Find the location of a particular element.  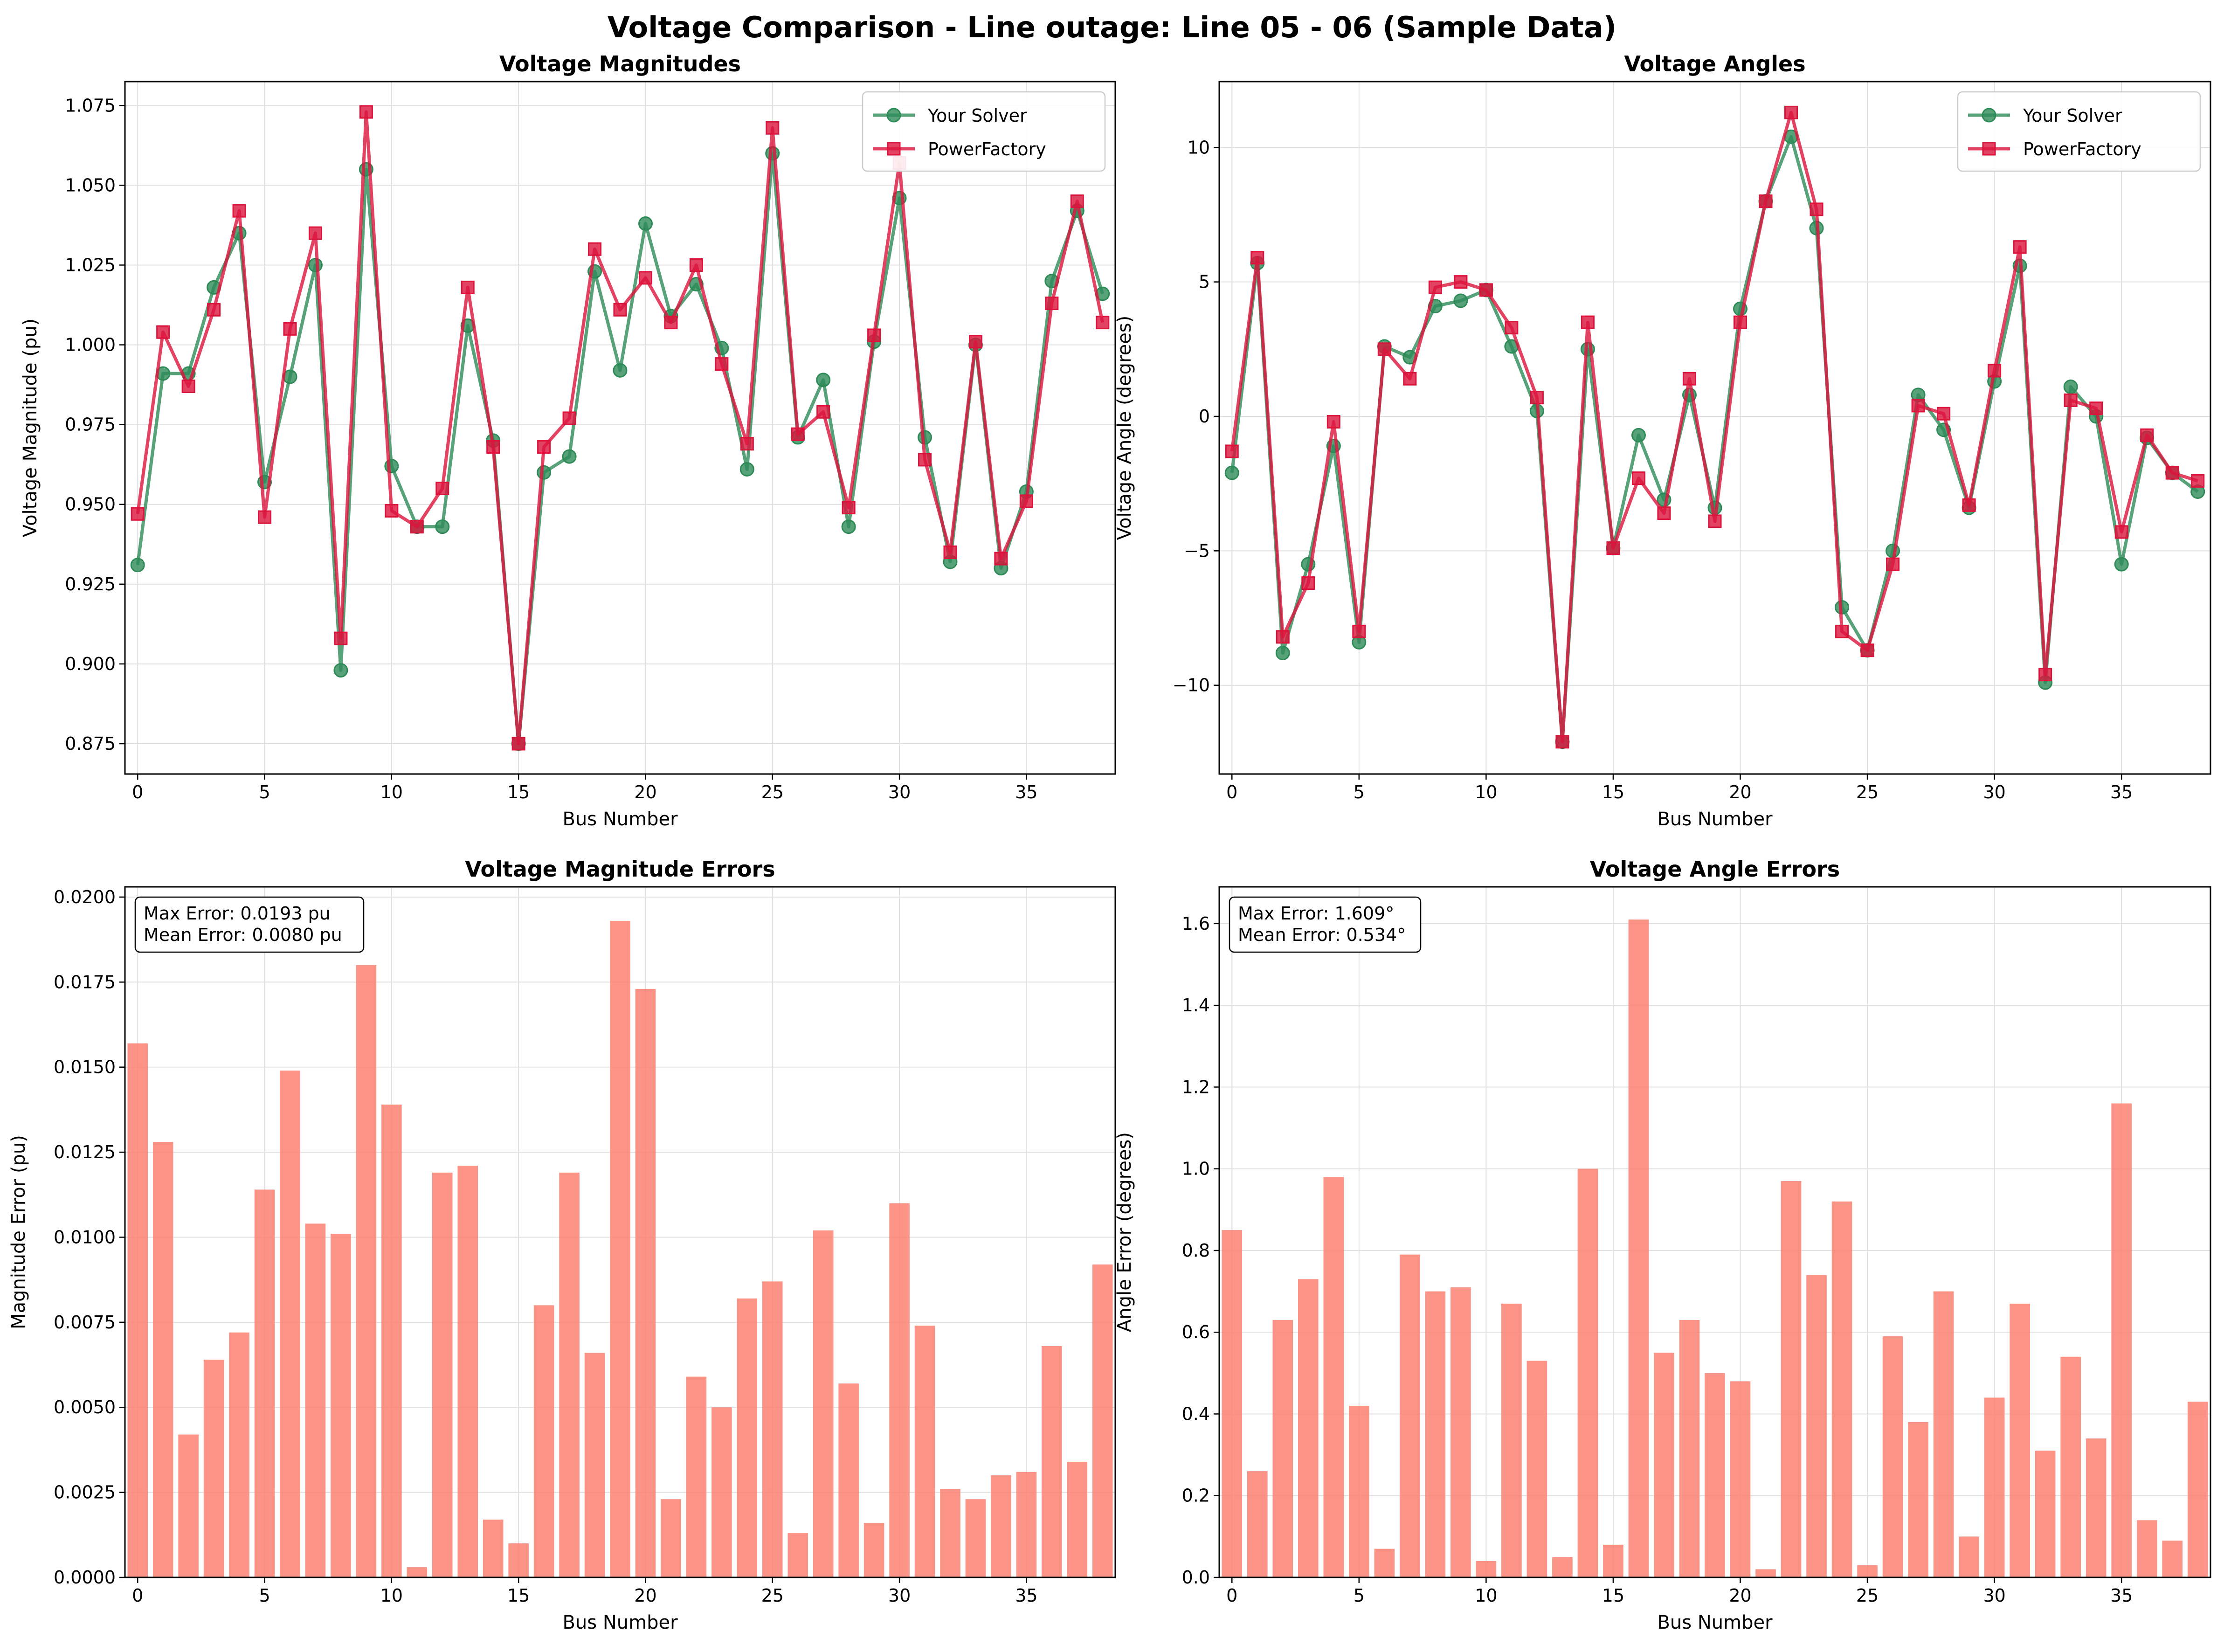

y-tick-label: 1.2 is located at coordinates (1196, 1087).